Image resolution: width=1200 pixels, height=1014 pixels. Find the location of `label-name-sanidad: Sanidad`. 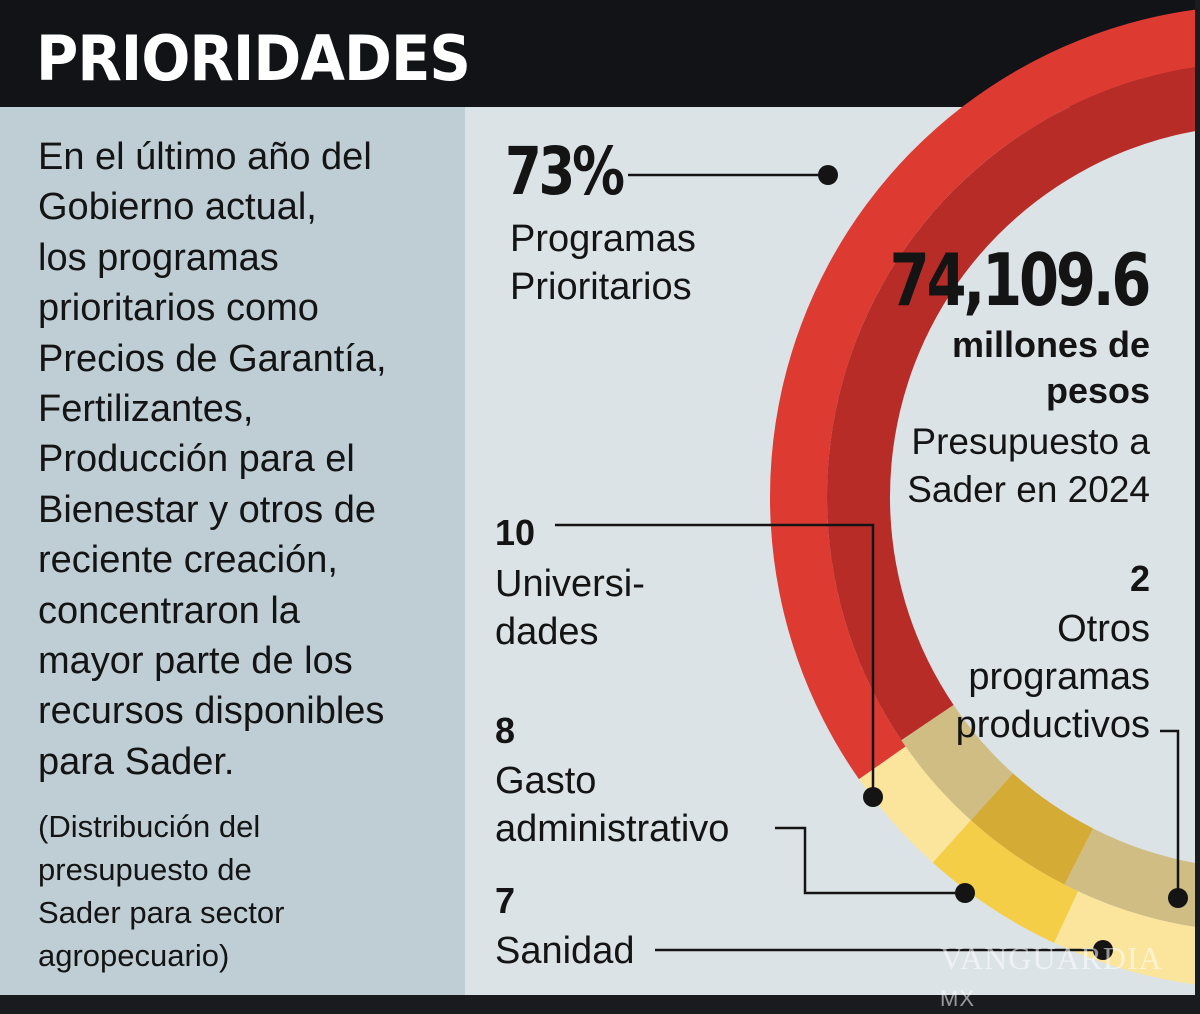

label-name-sanidad: Sanidad is located at coordinates (565, 951).